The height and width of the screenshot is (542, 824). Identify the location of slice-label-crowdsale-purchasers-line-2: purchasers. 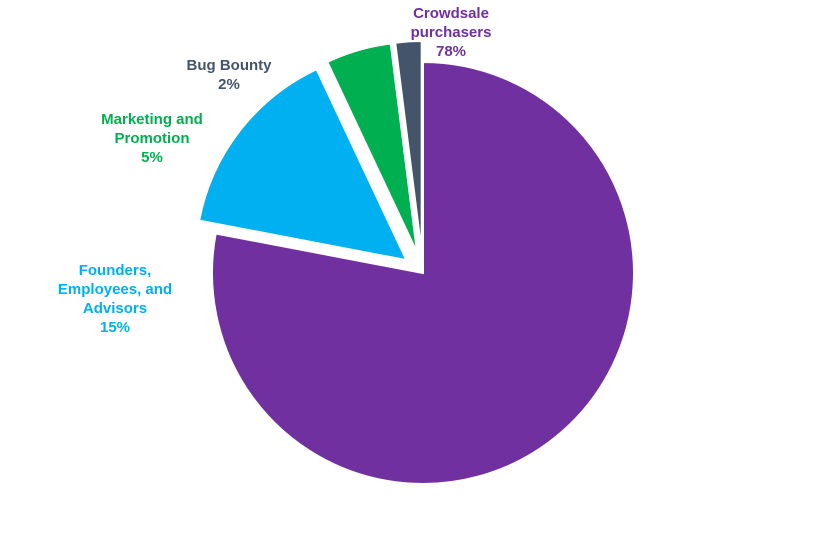
(451, 32).